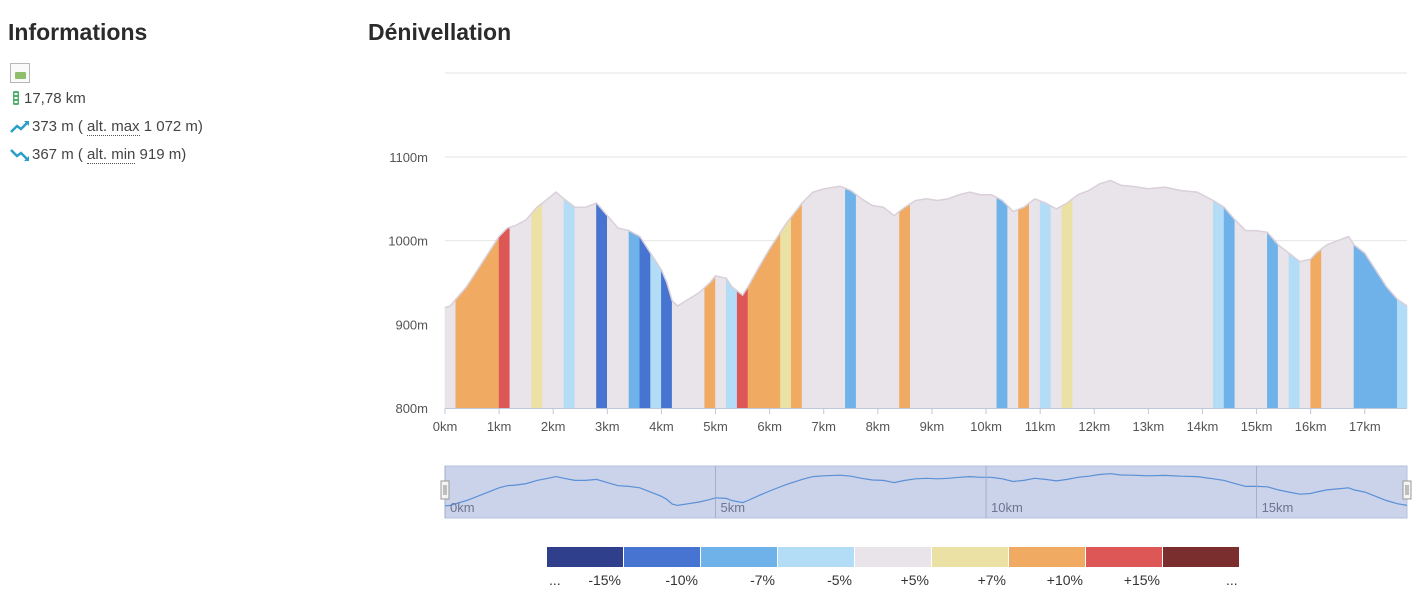 Image resolution: width=1421 pixels, height=604 pixels. What do you see at coordinates (986, 426) in the screenshot?
I see `x-tick-label: 10km` at bounding box center [986, 426].